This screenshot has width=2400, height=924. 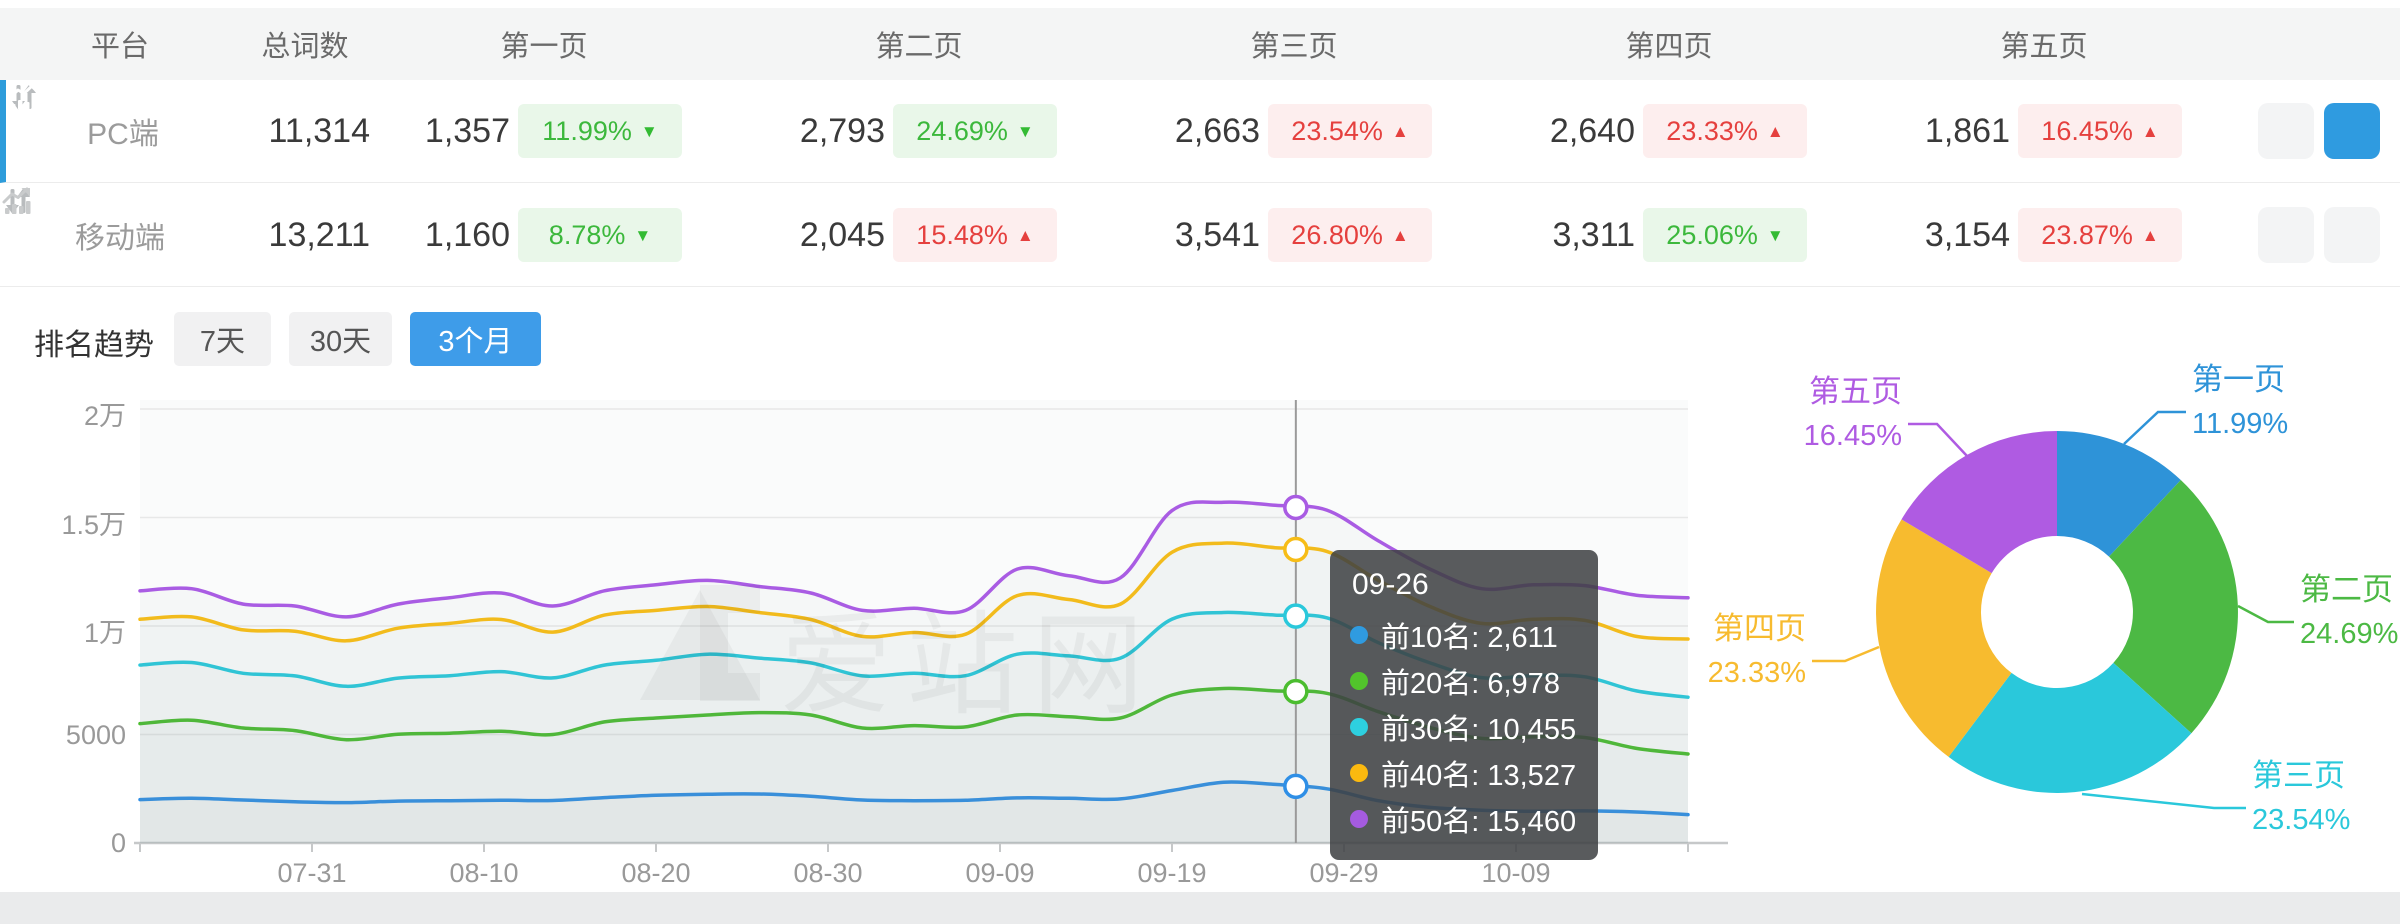 I want to click on page-1-count: 1,357, so click(x=467, y=130).